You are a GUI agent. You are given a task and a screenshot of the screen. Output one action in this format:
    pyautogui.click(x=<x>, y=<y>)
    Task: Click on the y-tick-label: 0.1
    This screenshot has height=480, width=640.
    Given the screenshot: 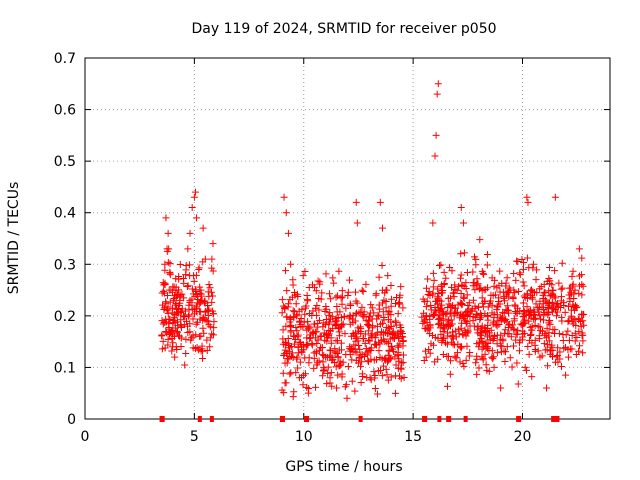 What is the action you would take?
    pyautogui.click(x=65, y=368)
    